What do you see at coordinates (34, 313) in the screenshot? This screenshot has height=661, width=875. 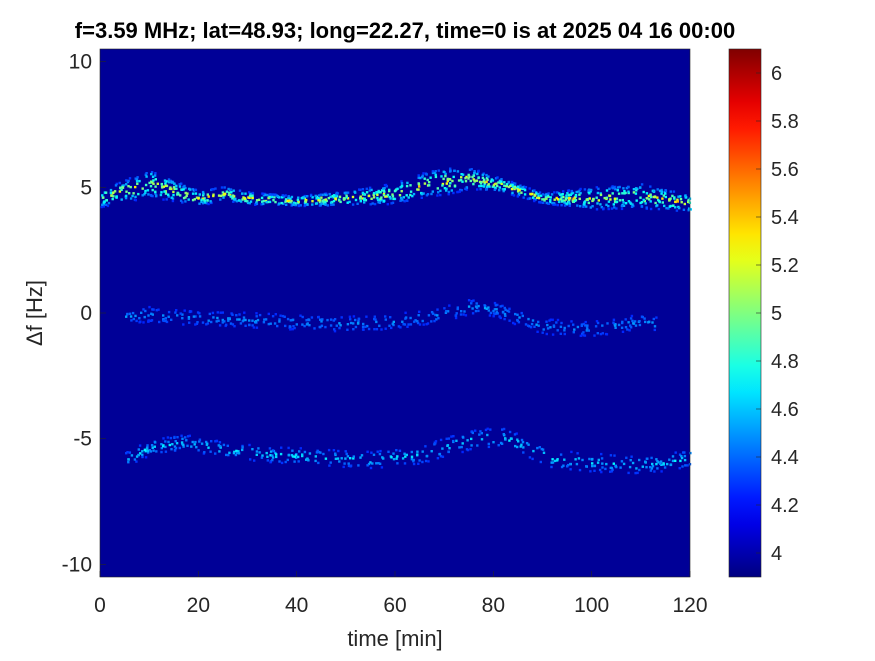 I see `y-axis-label: Δf [Hz]` at bounding box center [34, 313].